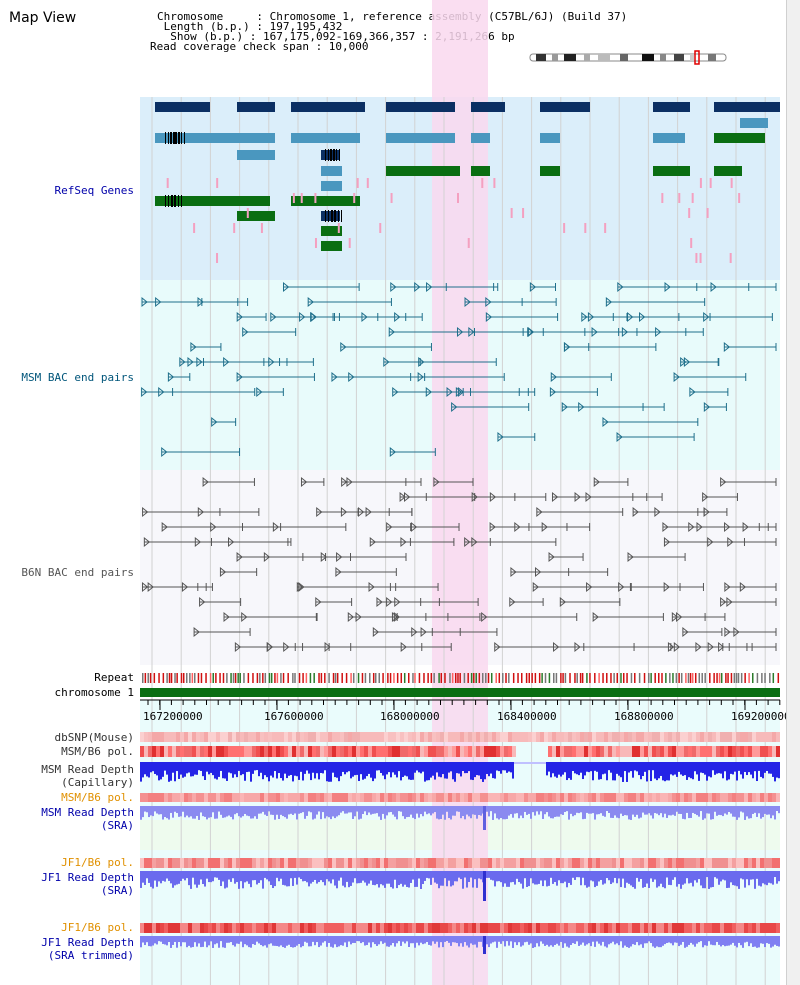  What do you see at coordinates (629, 58) in the screenshot?
I see `chromosome-ideogram` at bounding box center [629, 58].